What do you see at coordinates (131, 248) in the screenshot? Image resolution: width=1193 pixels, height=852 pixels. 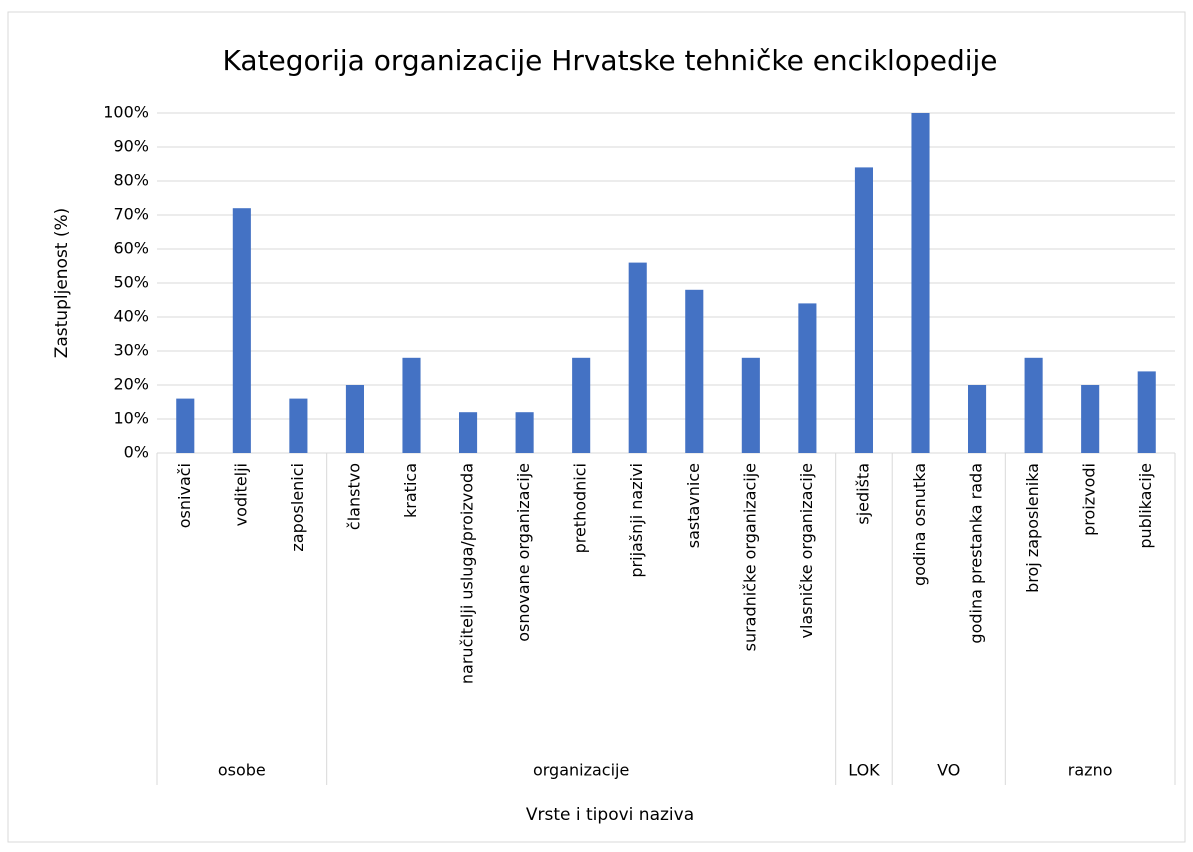 I see `y-tick-label: 60%` at bounding box center [131, 248].